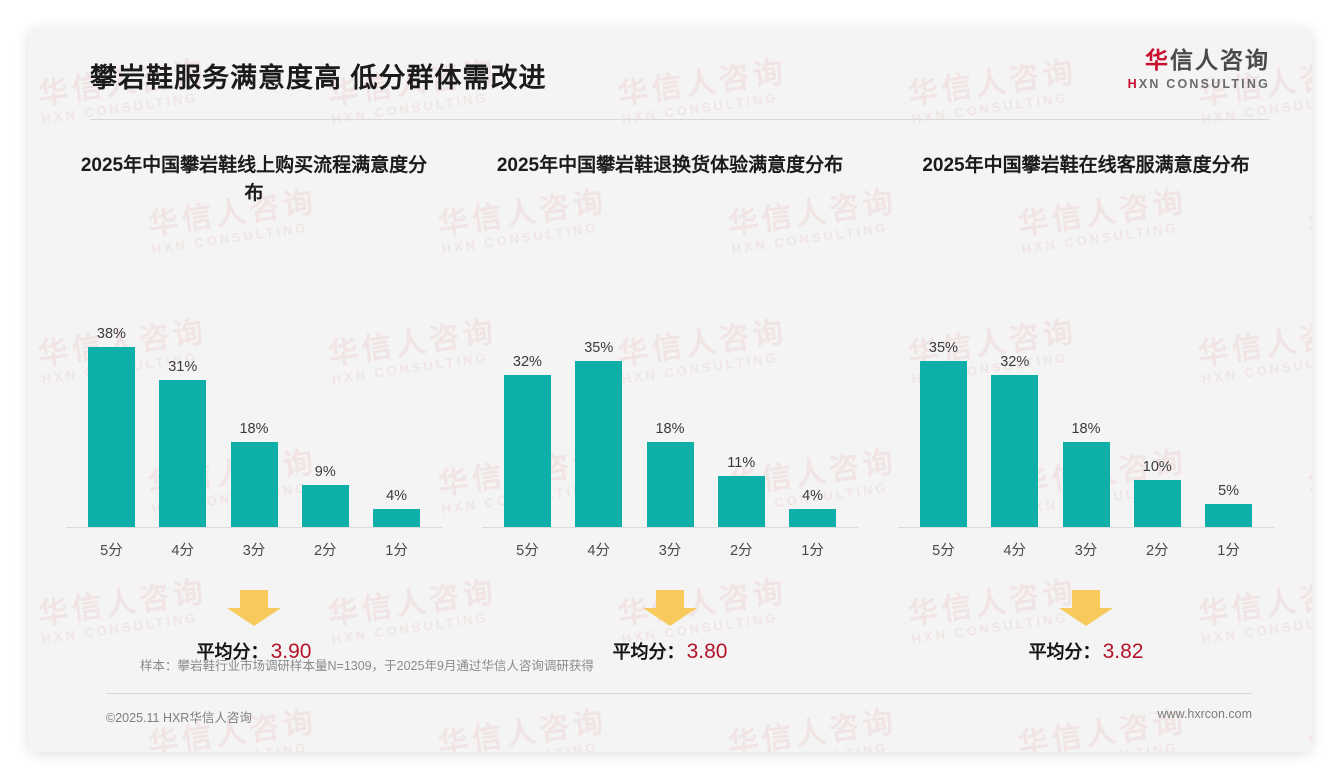  What do you see at coordinates (670, 165) in the screenshot?
I see `chart-title: 2025年中国攀岩鞋退换货体验满意度分布` at bounding box center [670, 165].